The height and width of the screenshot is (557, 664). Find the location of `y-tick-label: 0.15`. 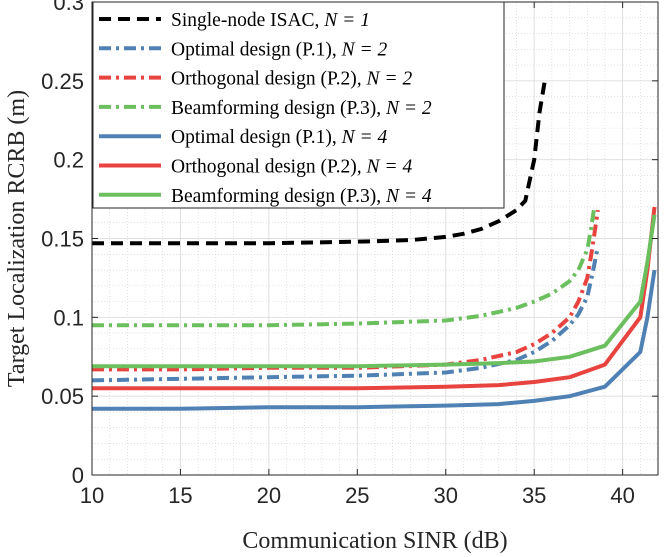

y-tick-label: 0.15 is located at coordinates (62, 239).